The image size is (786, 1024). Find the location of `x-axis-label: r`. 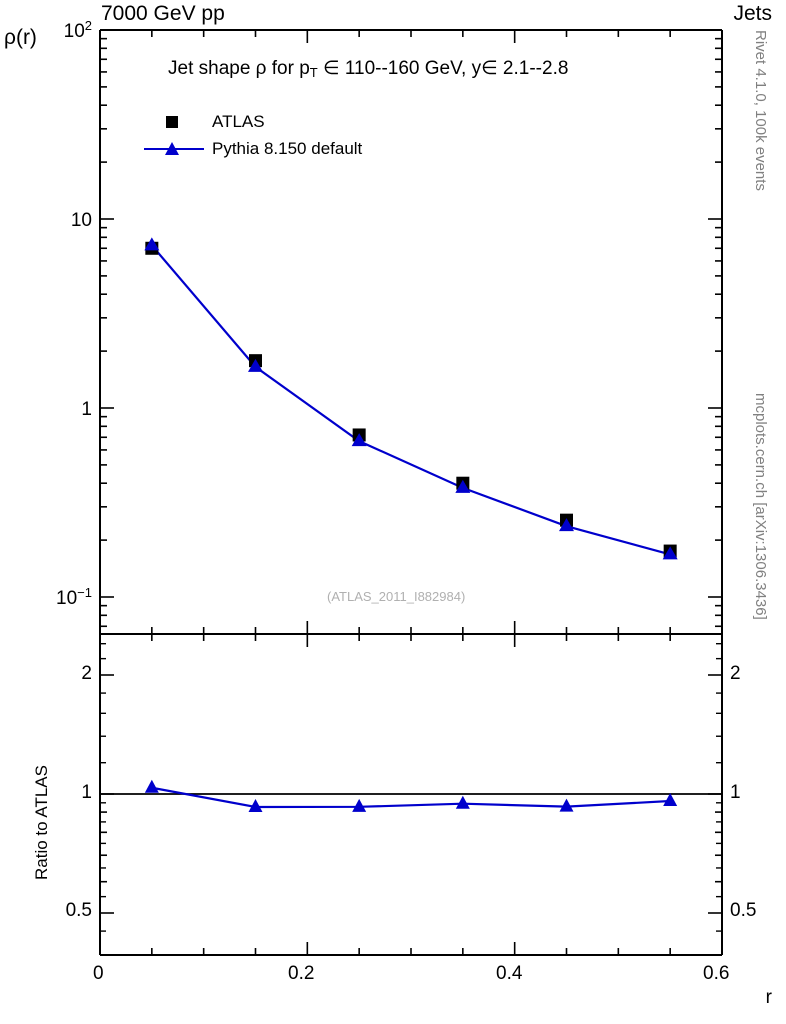

x-axis-label: r is located at coordinates (768, 997).